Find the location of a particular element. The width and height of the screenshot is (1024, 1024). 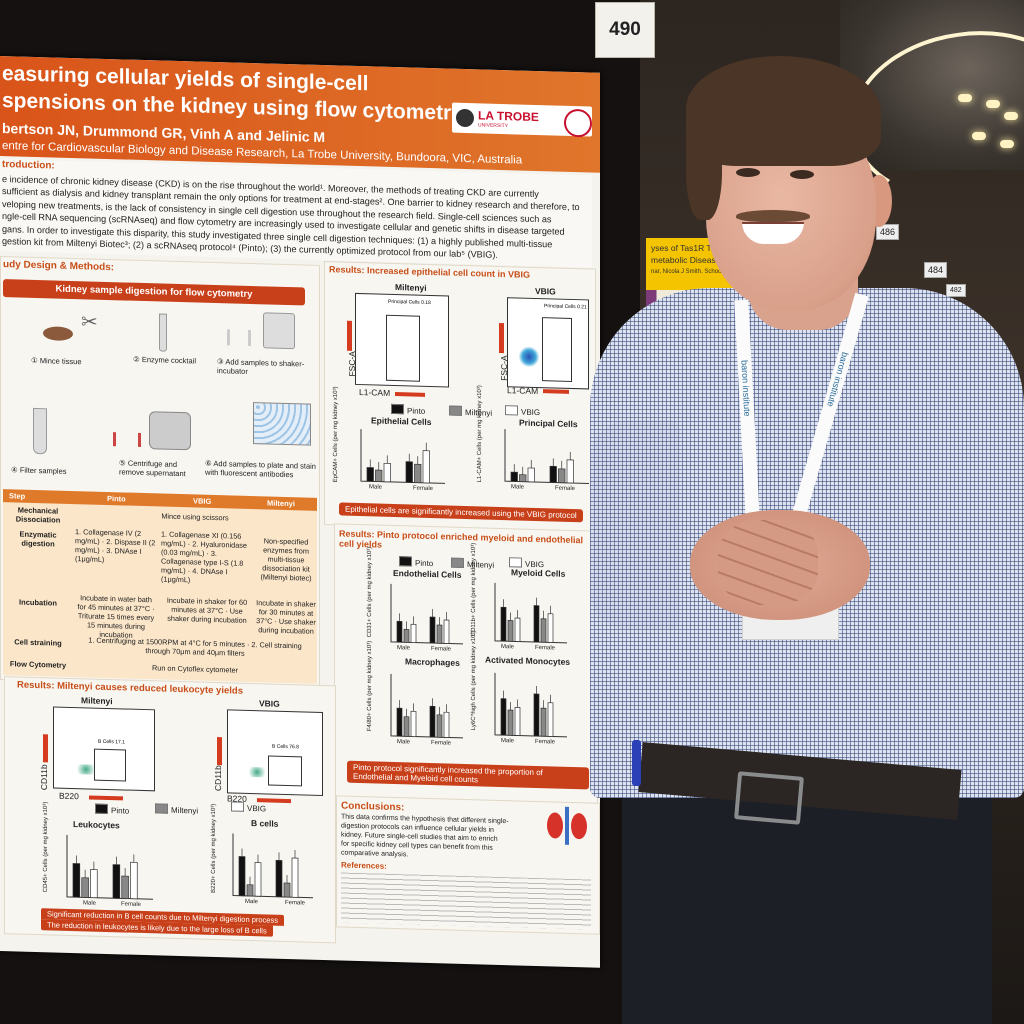

bar-chart-epithelial is located at coordinates (402, 456).